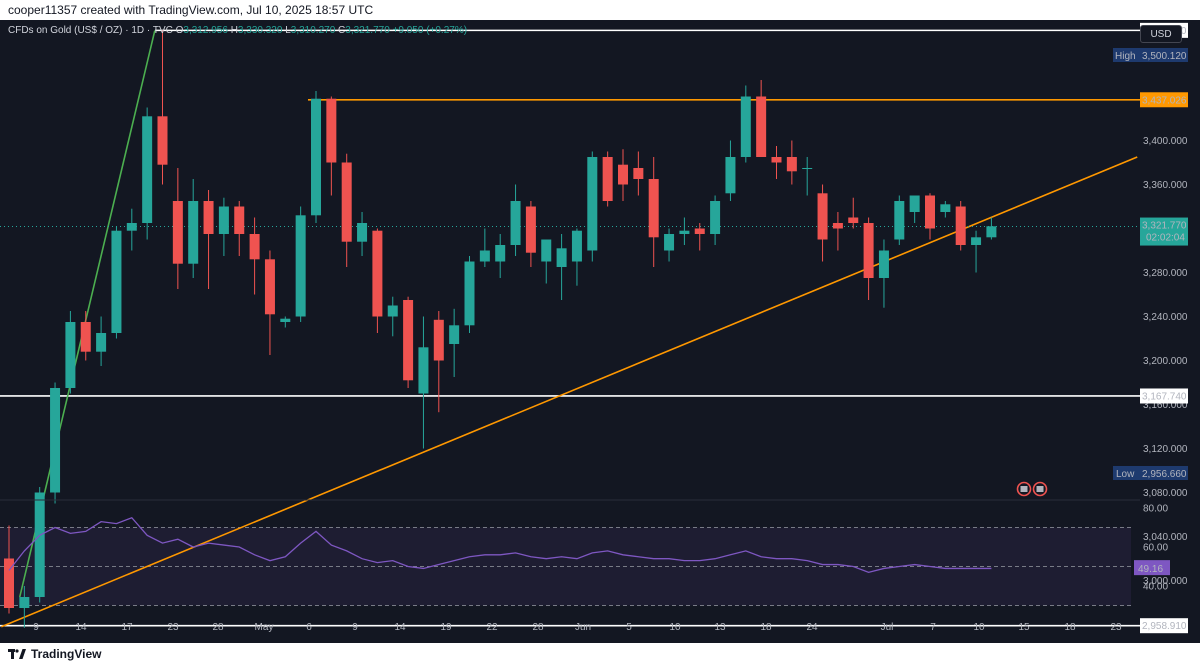 Image resolution: width=1200 pixels, height=665 pixels. I want to click on tradingview-logo-icon, so click(17, 654).